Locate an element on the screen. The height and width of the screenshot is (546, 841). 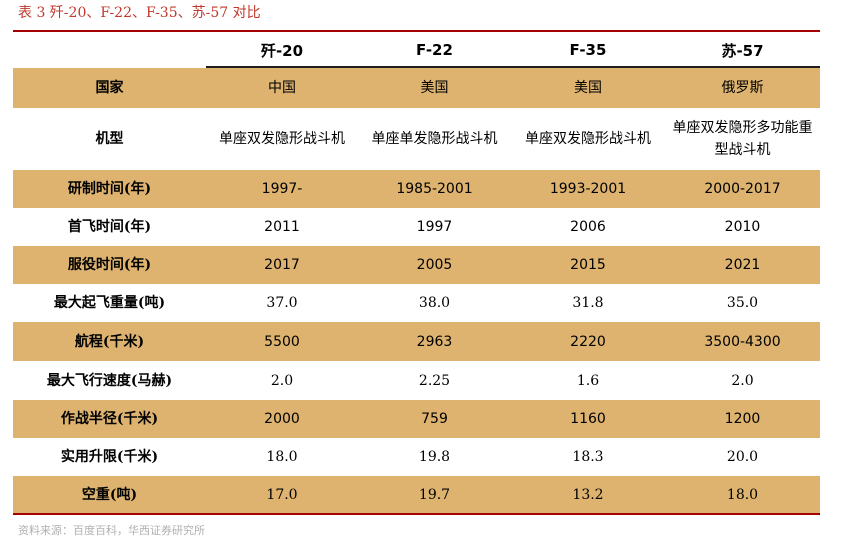
table-cell: 1985-2001 is located at coordinates (434, 189).